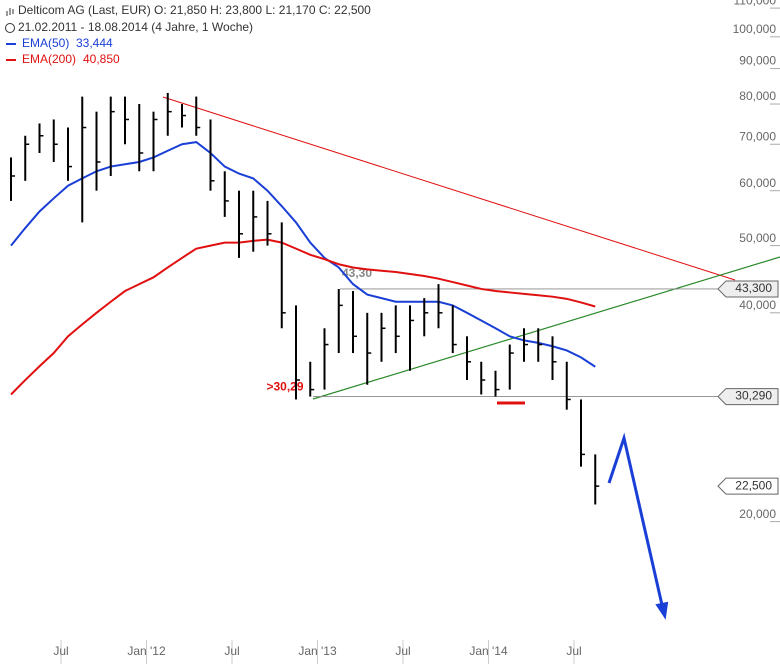 The width and height of the screenshot is (780, 664). What do you see at coordinates (94, 43) in the screenshot?
I see `legend-value: 33,444` at bounding box center [94, 43].